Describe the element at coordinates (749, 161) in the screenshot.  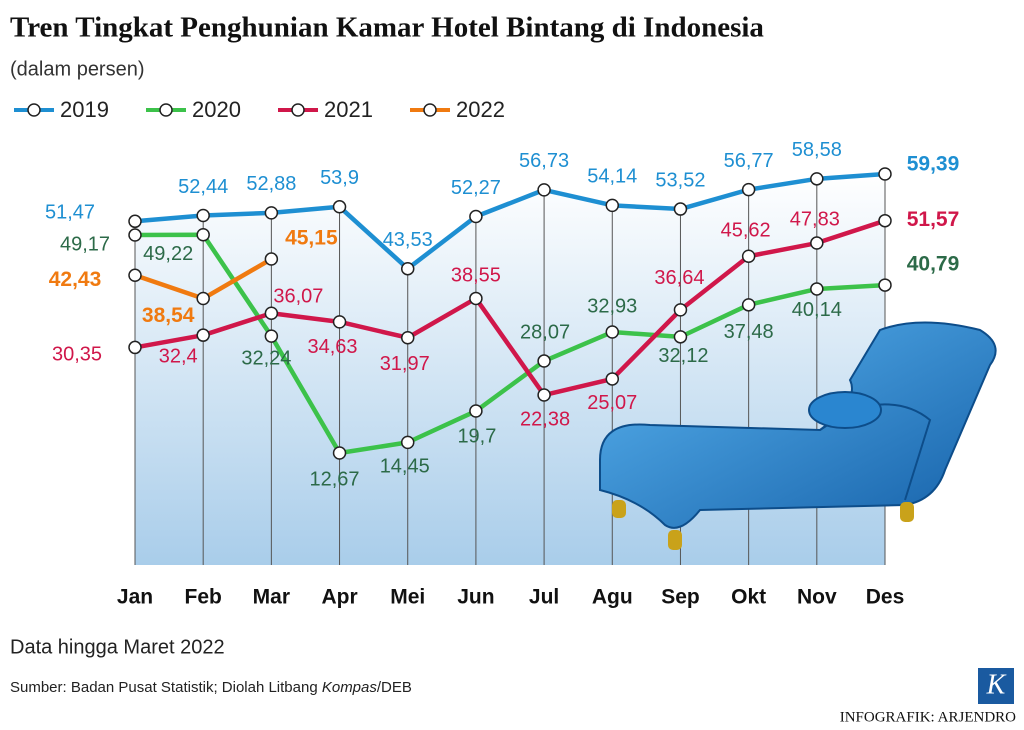
I see `data-label: 56,77` at that location.